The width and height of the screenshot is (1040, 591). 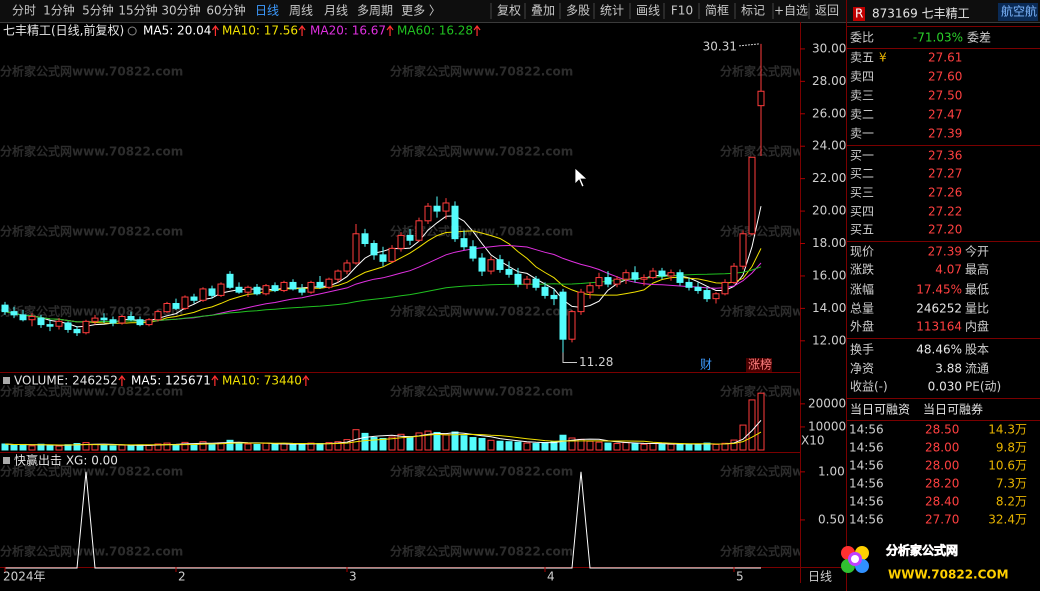 What do you see at coordinates (760, 364) in the screenshot?
I see `event-mark: 涨榜` at bounding box center [760, 364].